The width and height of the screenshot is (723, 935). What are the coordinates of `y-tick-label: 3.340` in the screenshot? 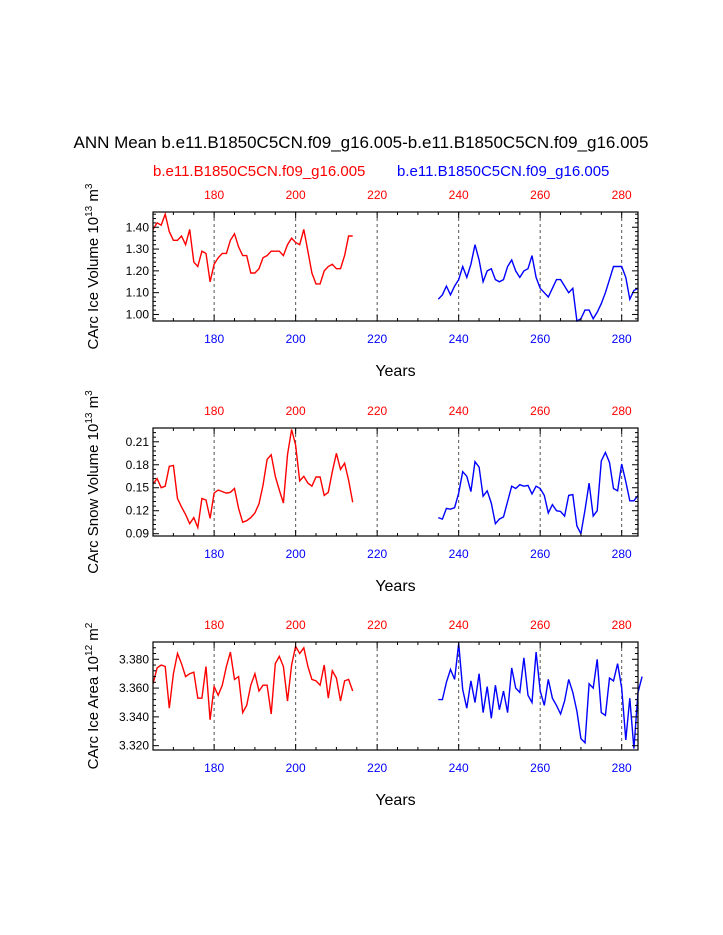 It's located at (134, 717).